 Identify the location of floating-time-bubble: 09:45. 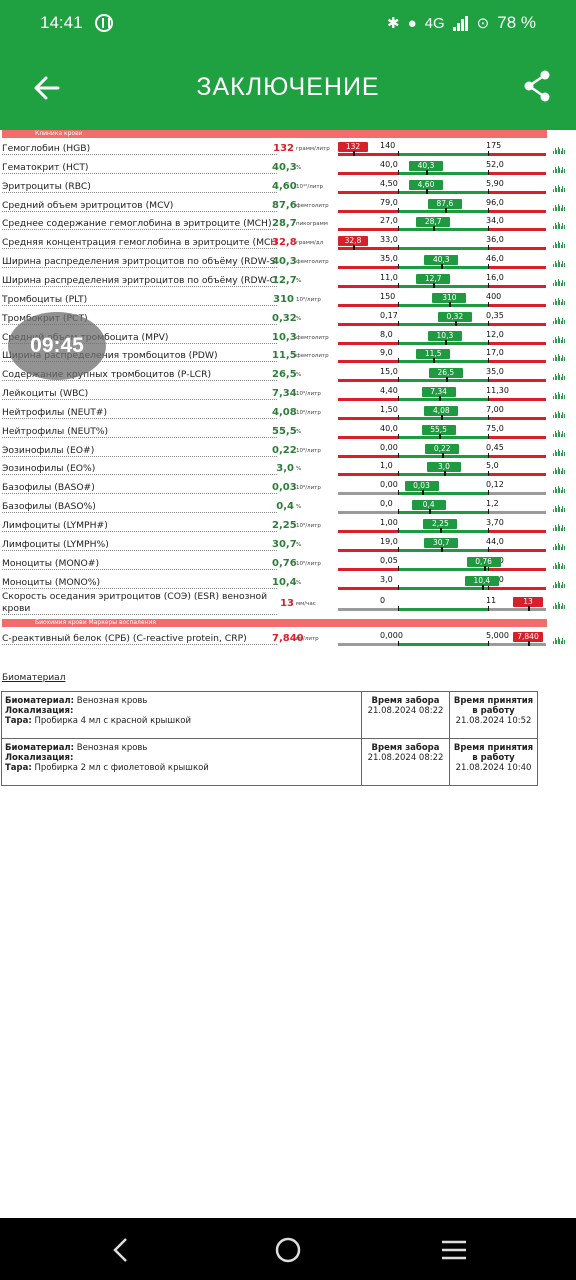
(57, 346).